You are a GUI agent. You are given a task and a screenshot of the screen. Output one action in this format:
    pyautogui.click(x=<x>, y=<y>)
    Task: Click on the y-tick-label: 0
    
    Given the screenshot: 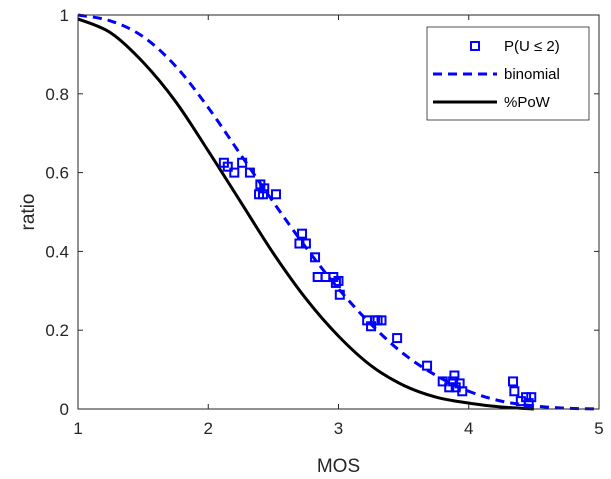 What is the action you would take?
    pyautogui.click(x=64, y=409)
    